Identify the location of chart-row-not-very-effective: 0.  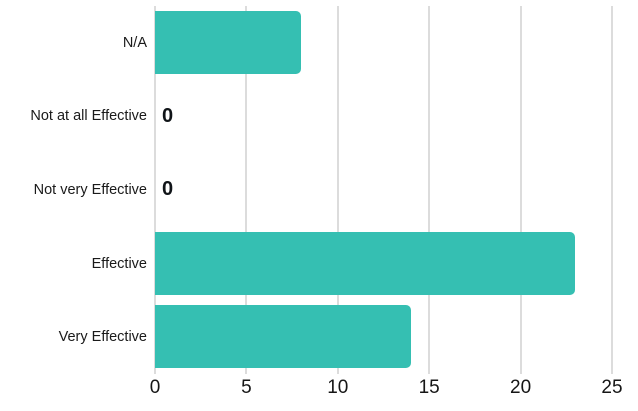
(383, 190).